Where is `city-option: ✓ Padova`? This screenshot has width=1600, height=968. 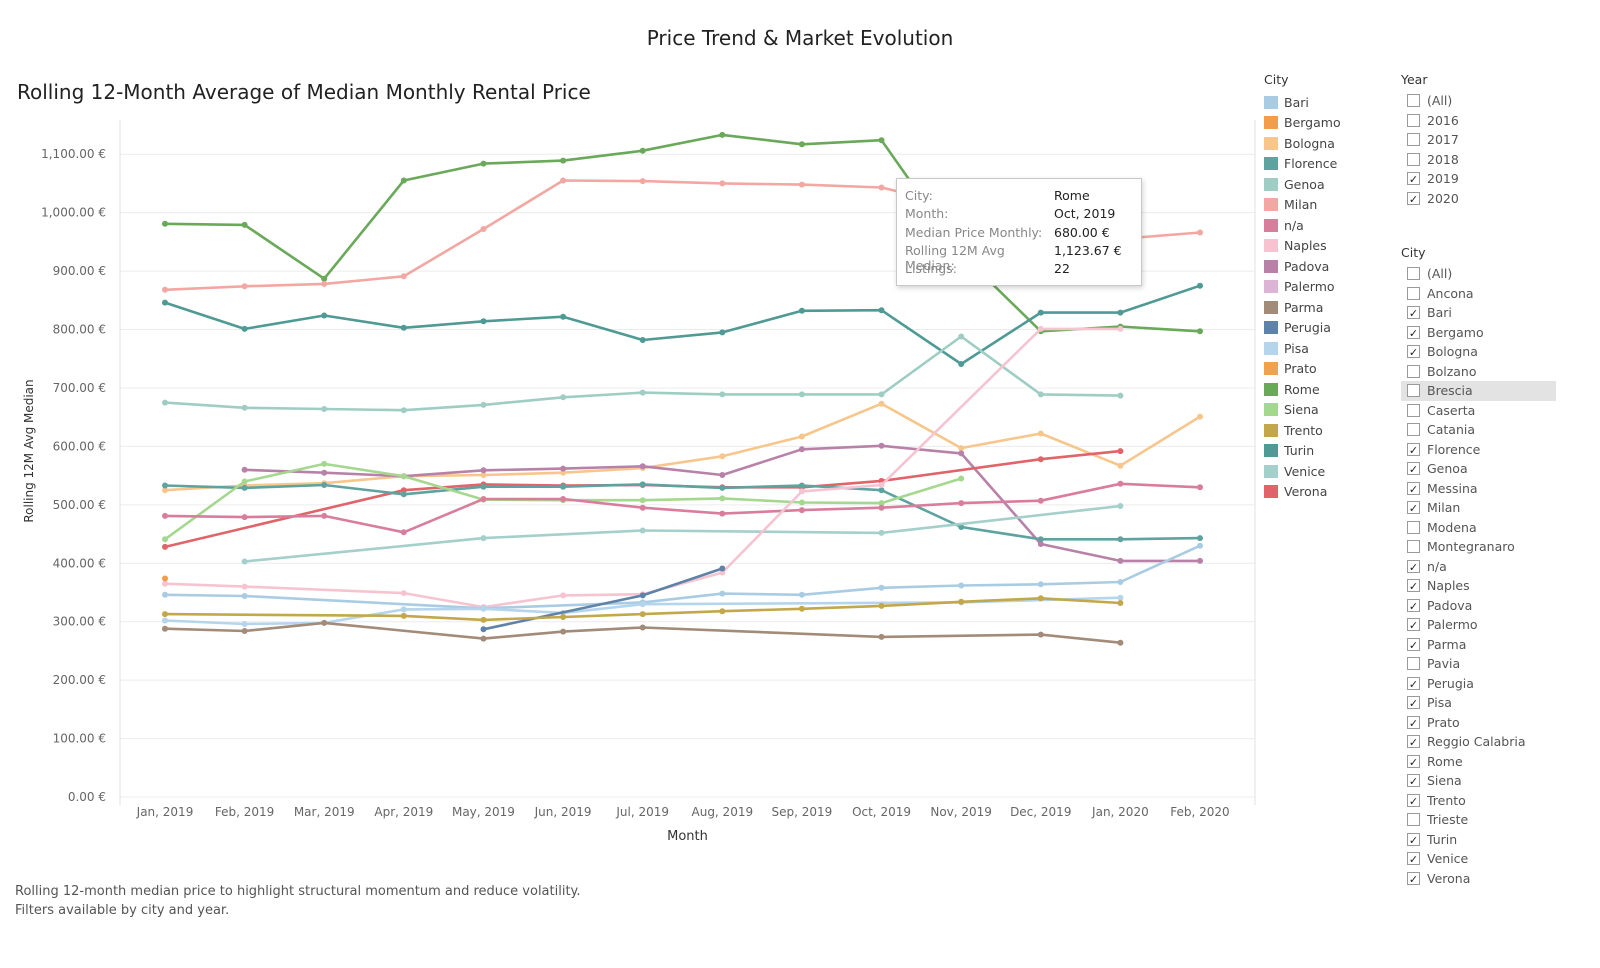 city-option: ✓ Padova is located at coordinates (1478, 606).